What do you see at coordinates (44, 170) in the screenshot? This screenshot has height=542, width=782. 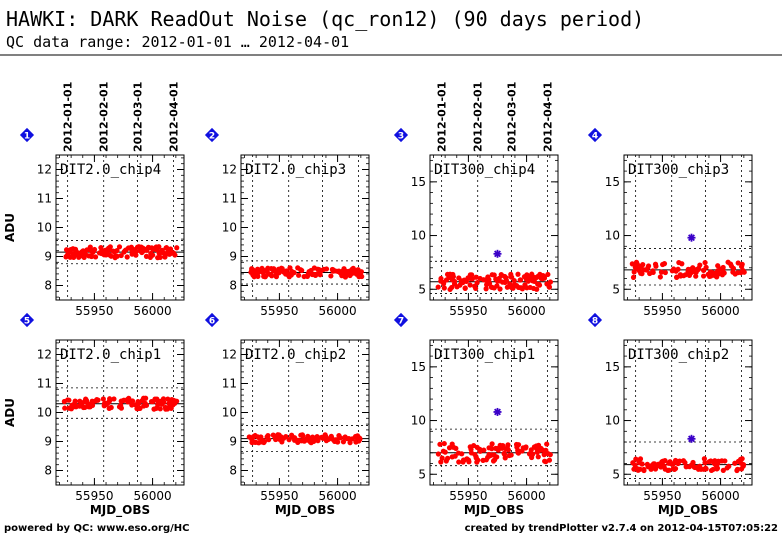 I see `y-tick-label: 12` at bounding box center [44, 170].